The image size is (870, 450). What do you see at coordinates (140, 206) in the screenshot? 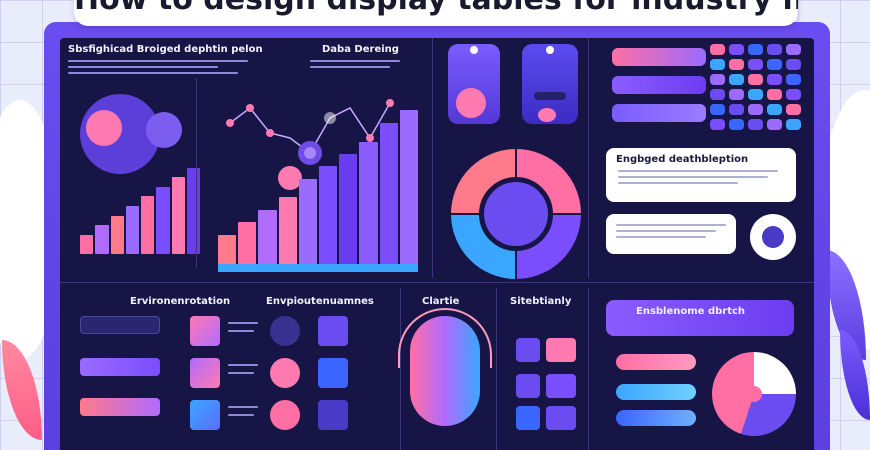
I see `bar-chart-small` at bounding box center [140, 206].